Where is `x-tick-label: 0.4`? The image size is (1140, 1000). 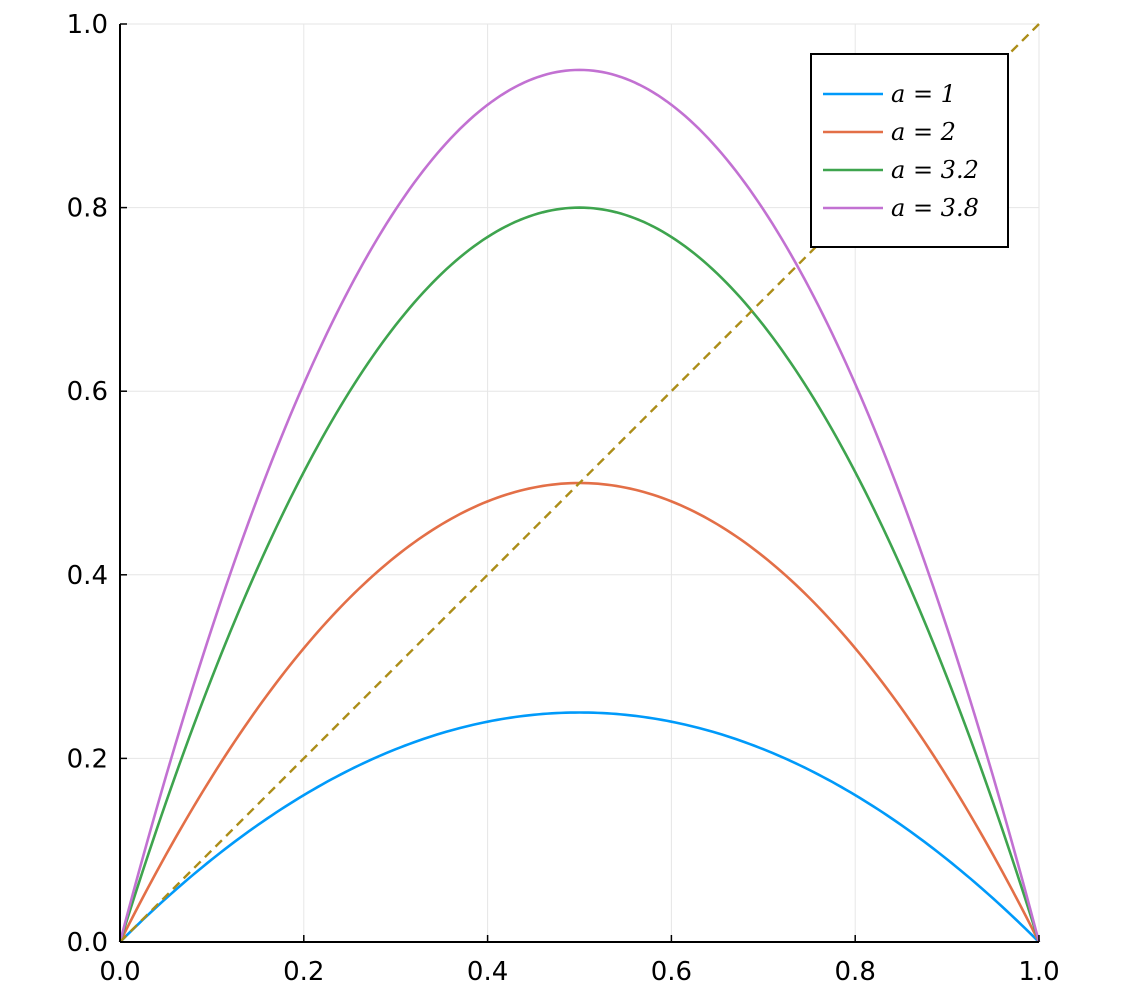 x-tick-label: 0.4 is located at coordinates (487, 972).